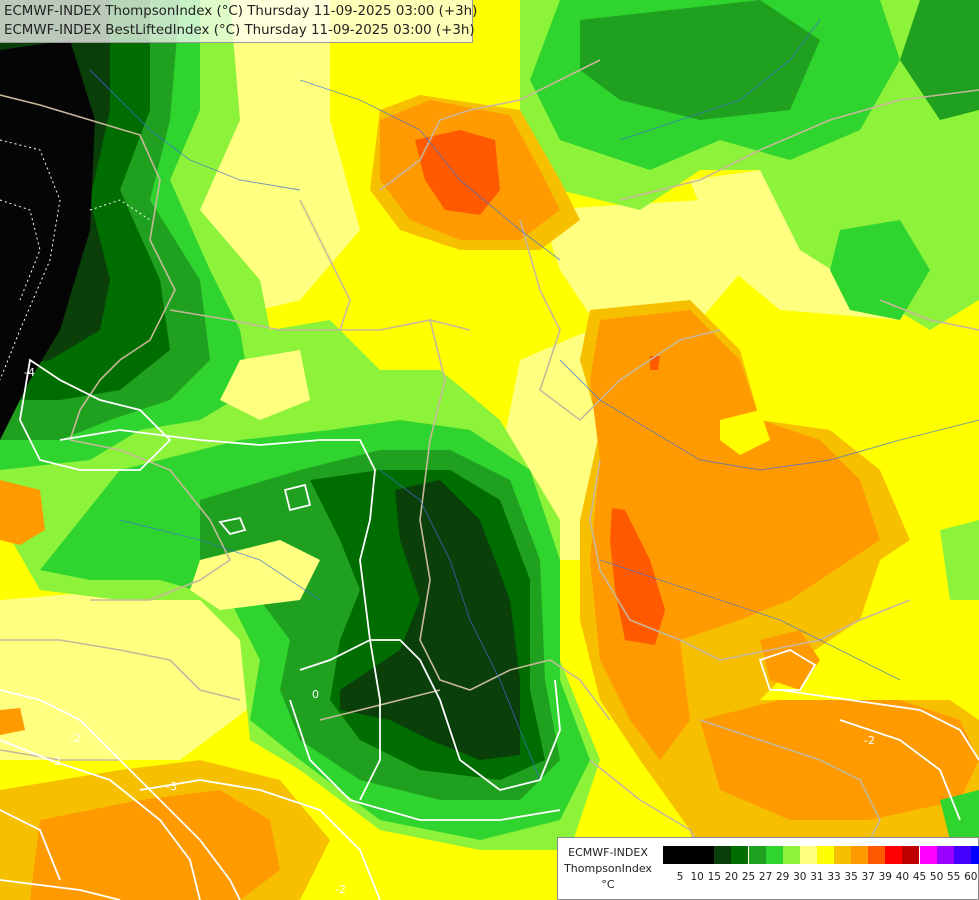 Image resolution: width=979 pixels, height=900 pixels. What do you see at coordinates (608, 852) in the screenshot?
I see `legend-title: ECMWF-INDEX` at bounding box center [608, 852].